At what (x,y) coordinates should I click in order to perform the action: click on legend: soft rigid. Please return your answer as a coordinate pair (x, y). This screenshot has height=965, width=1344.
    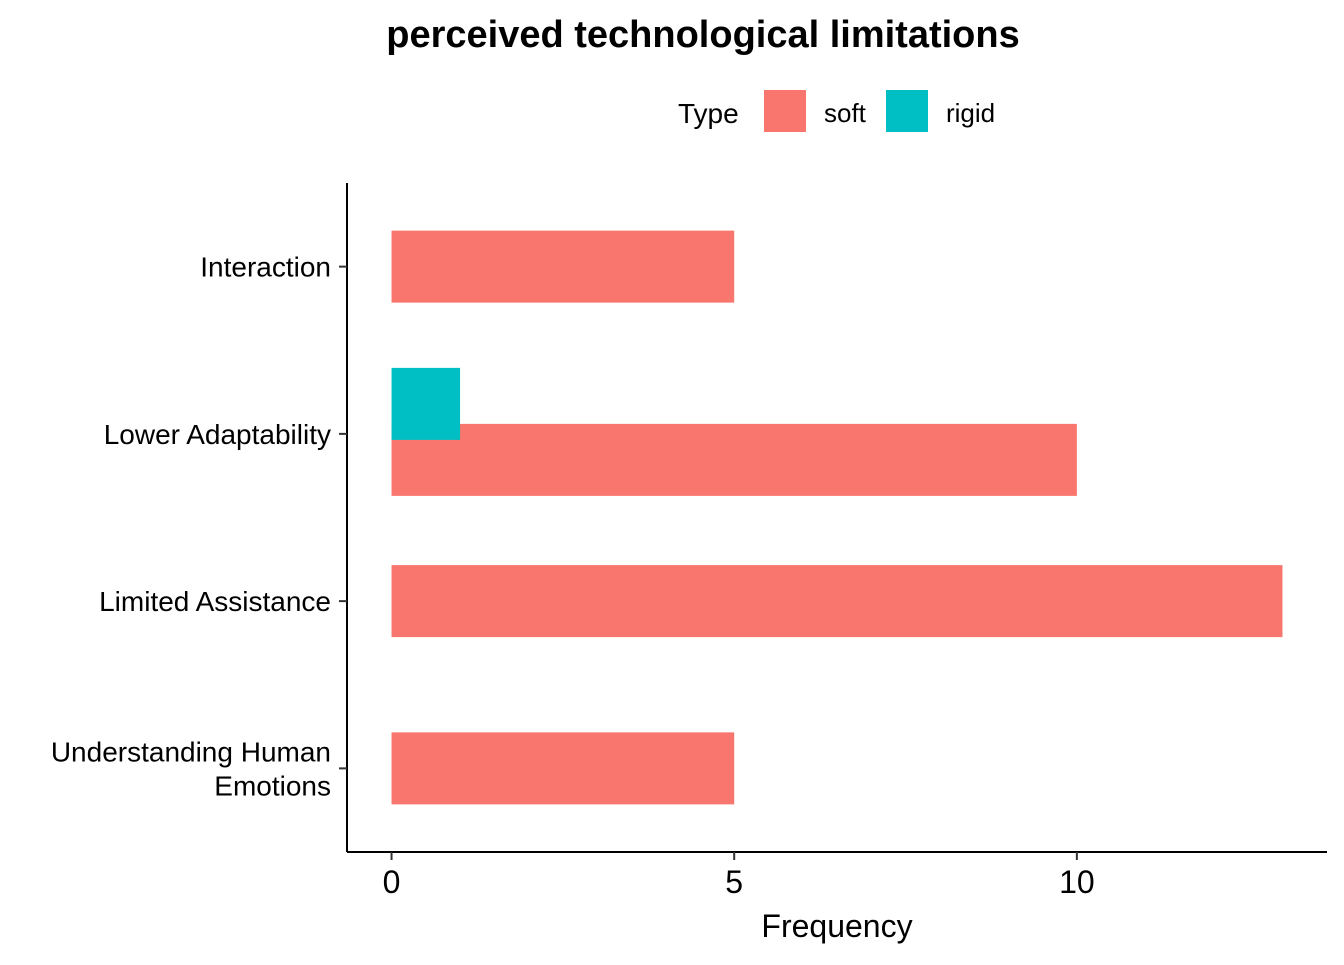
    Looking at the image, I should click on (879, 111).